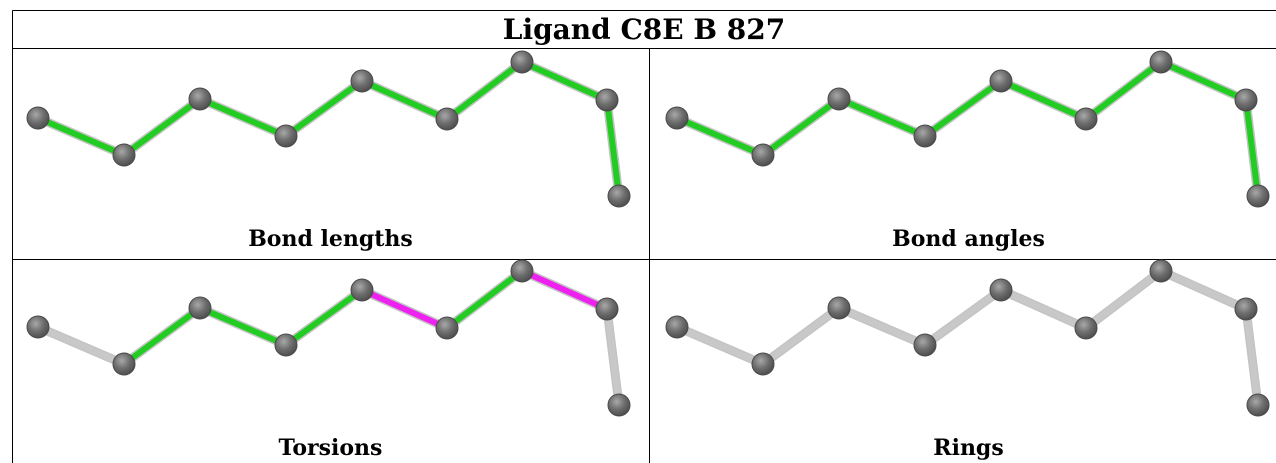 This screenshot has width=1276, height=463. I want to click on panel-label-bond-lengths: Bond lengths, so click(330, 239).